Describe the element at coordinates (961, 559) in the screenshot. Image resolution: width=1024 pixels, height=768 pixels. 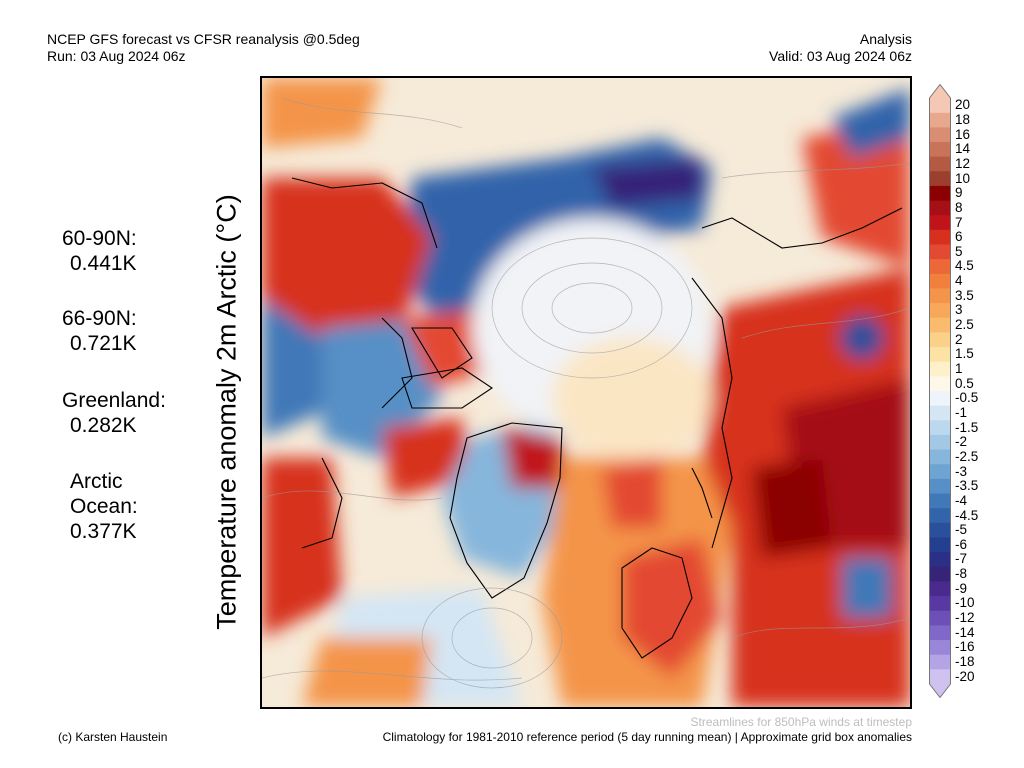
I see `colorbar-tick-label: -7` at that location.